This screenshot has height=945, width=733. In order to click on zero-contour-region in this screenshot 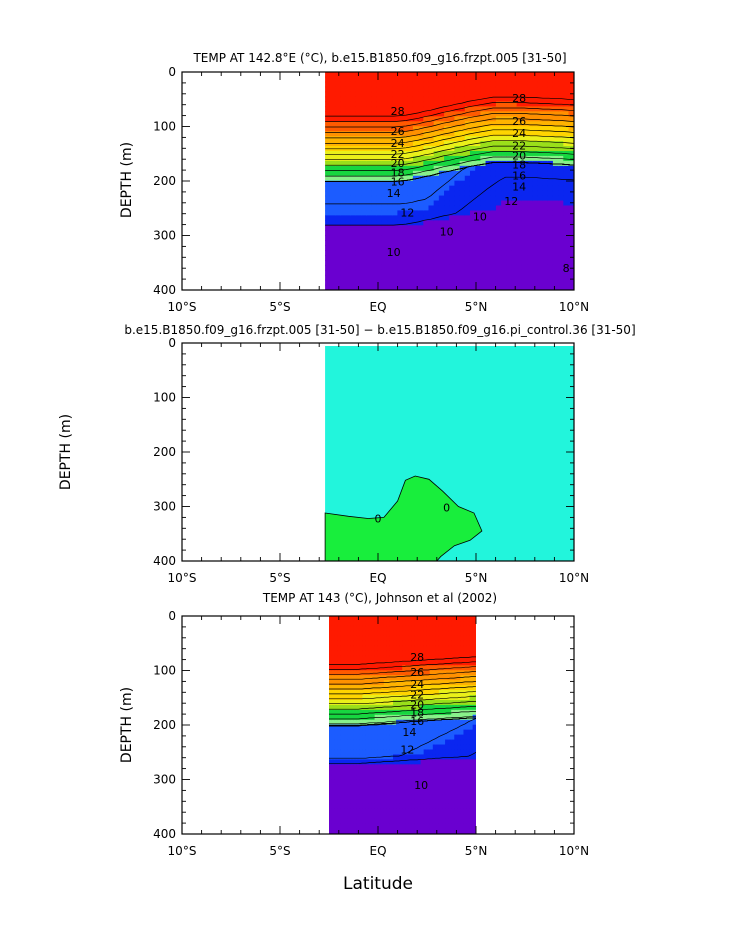, I will do `click(403, 518)`.